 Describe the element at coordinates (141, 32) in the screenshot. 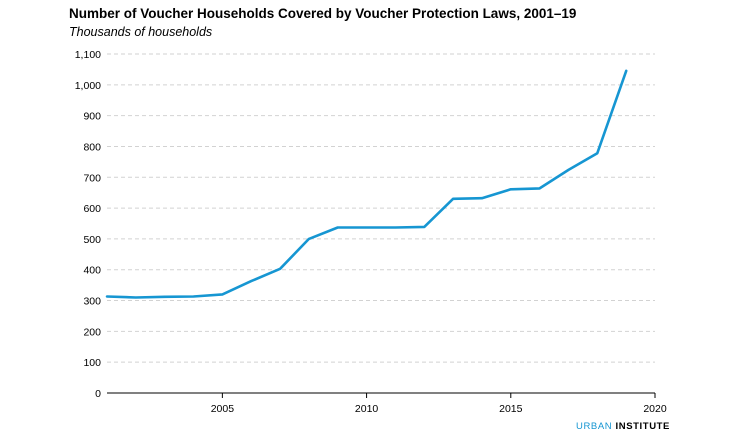

I see `chart-subtitle: Thousands of households` at that location.